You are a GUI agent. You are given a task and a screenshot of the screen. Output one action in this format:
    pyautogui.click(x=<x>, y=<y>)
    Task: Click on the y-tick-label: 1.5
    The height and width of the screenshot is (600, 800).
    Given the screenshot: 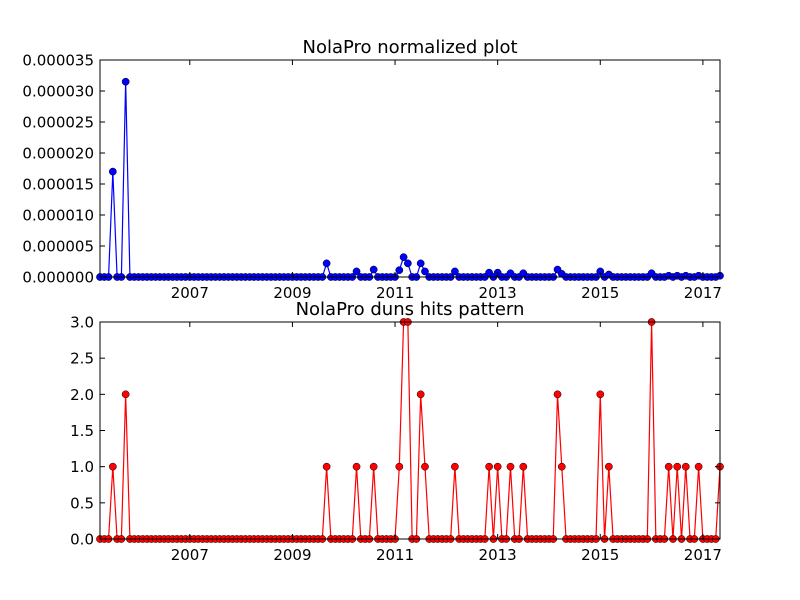 What is the action you would take?
    pyautogui.click(x=82, y=431)
    